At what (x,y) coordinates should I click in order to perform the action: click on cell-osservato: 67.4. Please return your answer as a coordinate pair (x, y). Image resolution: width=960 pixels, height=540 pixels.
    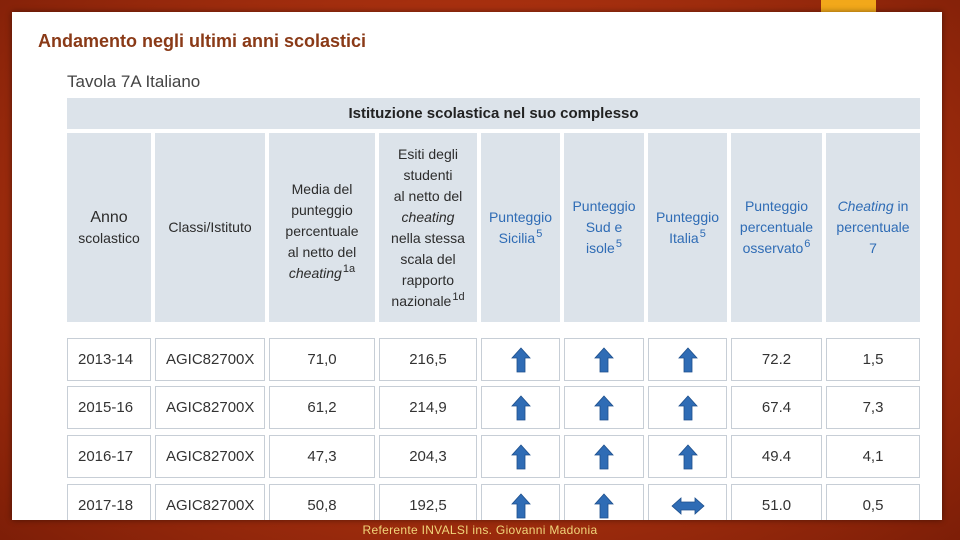
    Looking at the image, I should click on (776, 407).